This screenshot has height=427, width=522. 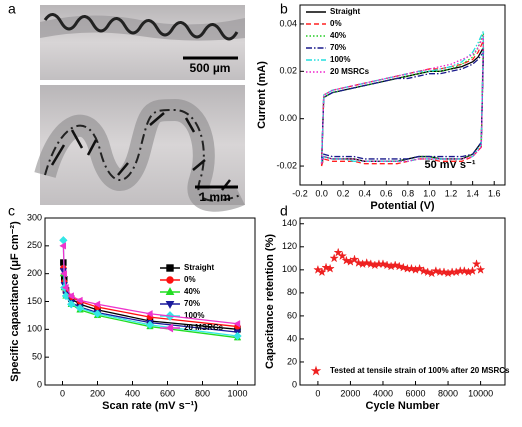 I want to click on legend-label: Straight, so click(x=345, y=11).